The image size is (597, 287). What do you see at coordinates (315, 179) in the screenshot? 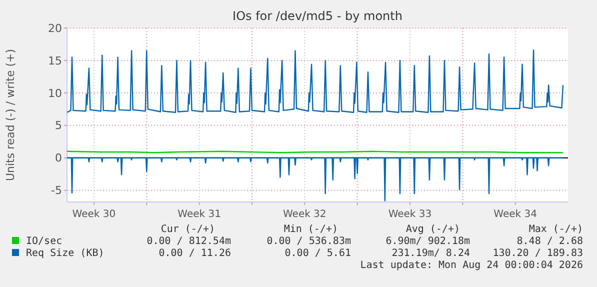
I see `line-series` at bounding box center [315, 179].